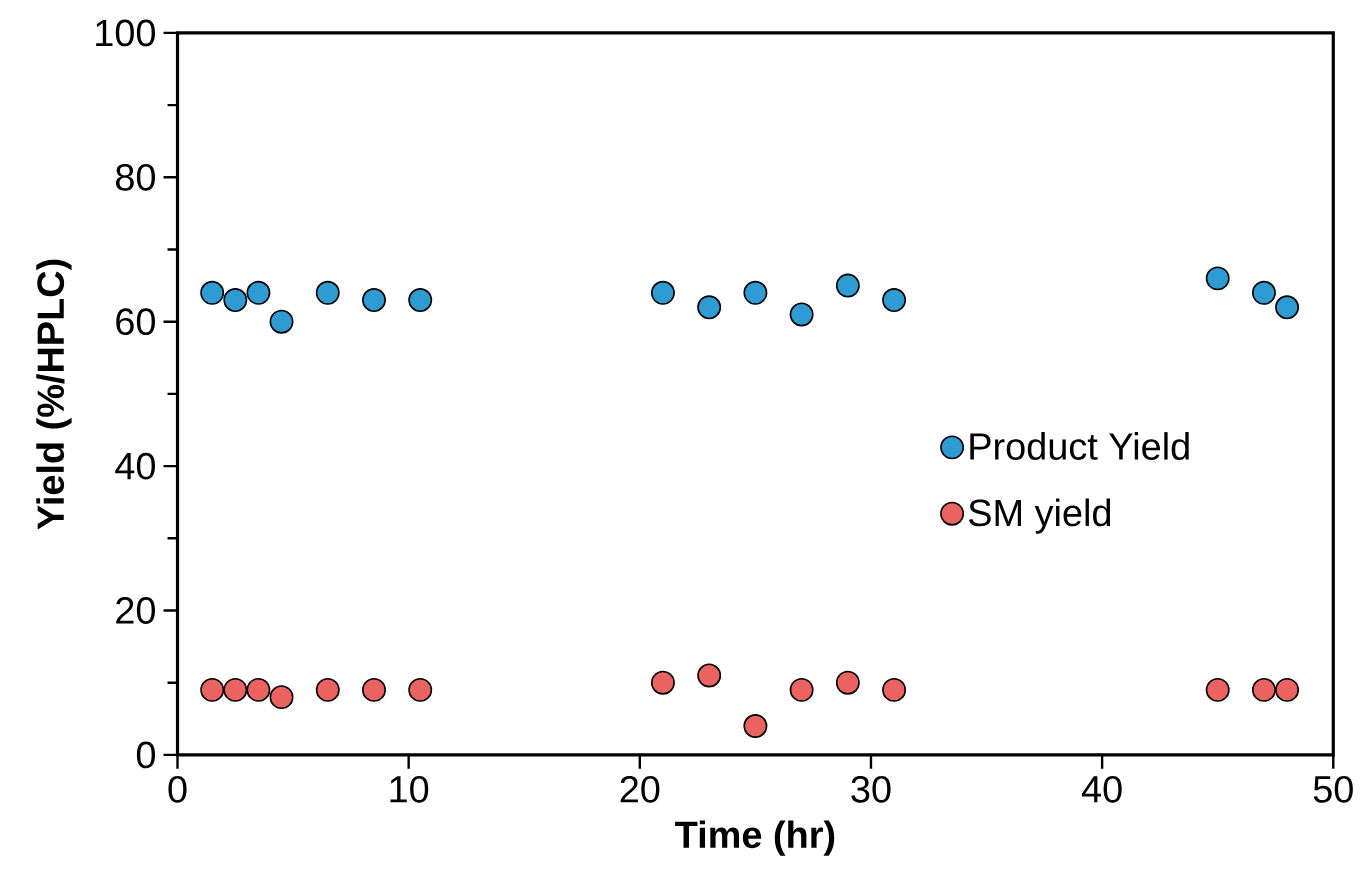 The height and width of the screenshot is (892, 1361). I want to click on y-axis-title: Yield (%/HPLC), so click(54, 394).